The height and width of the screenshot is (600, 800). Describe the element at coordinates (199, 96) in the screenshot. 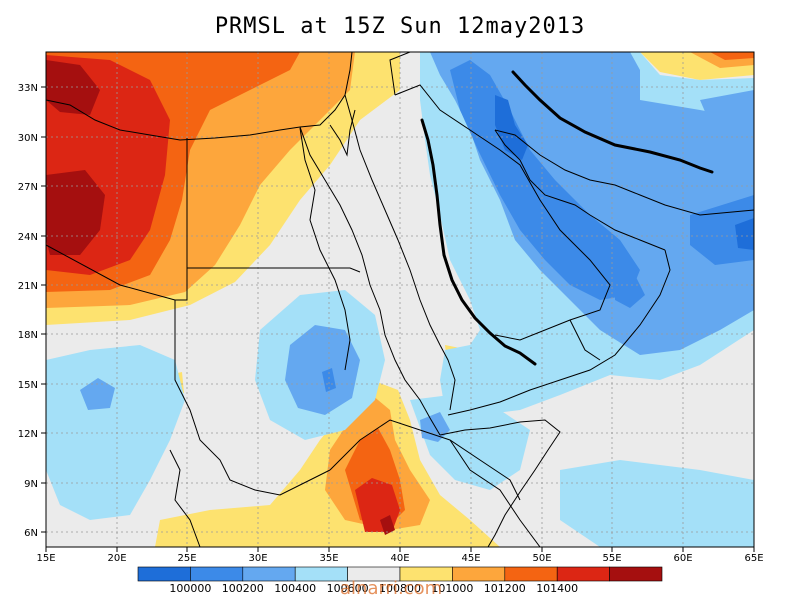

I see `mediterranean-coast` at that location.